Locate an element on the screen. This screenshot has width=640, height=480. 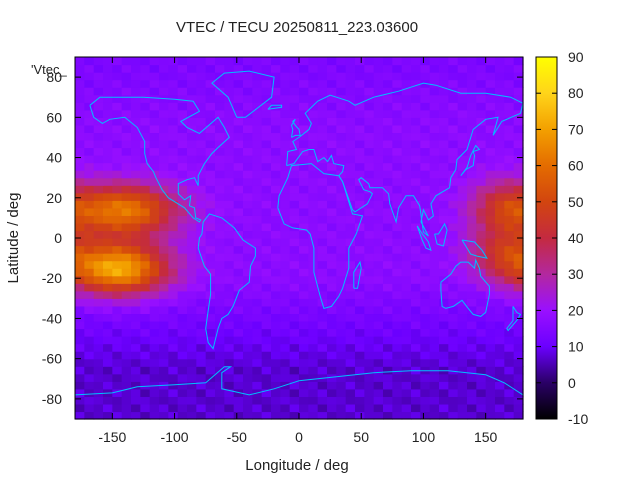
x-tick-label: 150 is located at coordinates (486, 437).